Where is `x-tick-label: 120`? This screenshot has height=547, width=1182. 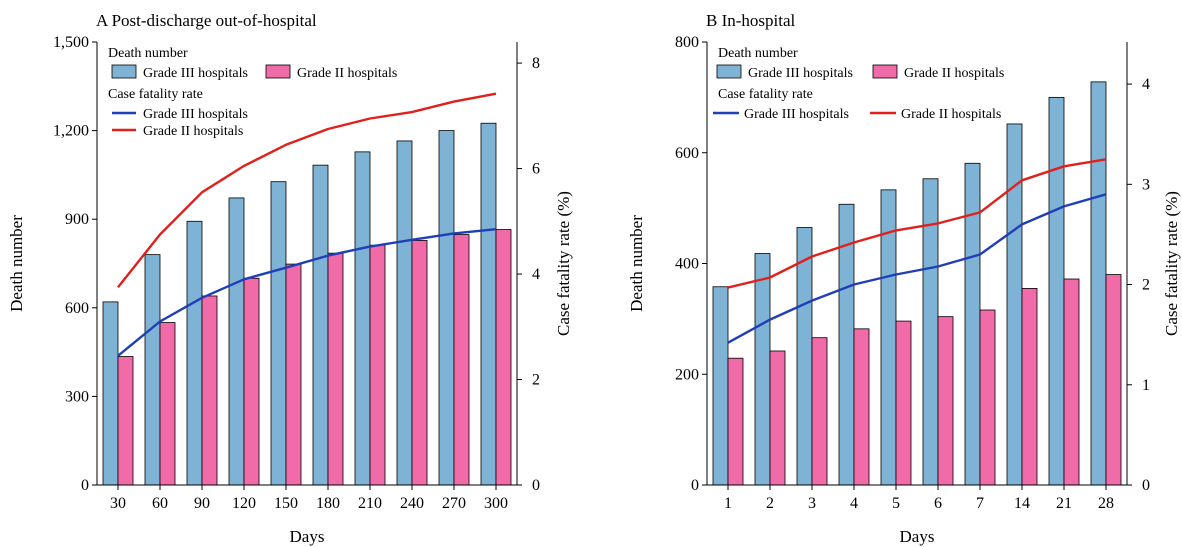 x-tick-label: 120 is located at coordinates (244, 503).